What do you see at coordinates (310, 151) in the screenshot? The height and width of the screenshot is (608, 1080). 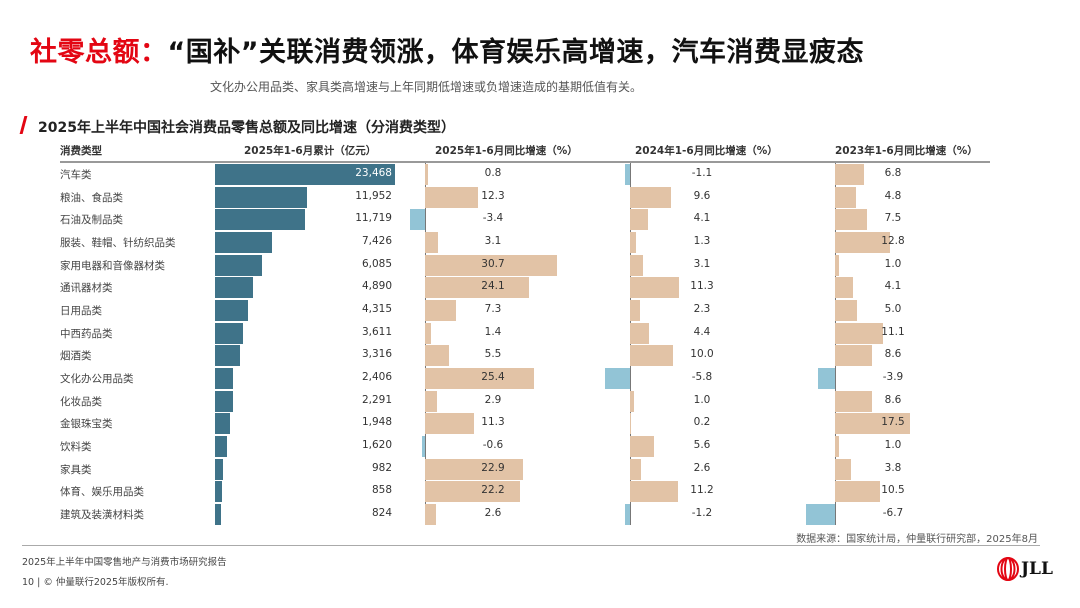 I see `header-total: 2025年1-6月累计（亿元）` at bounding box center [310, 151].